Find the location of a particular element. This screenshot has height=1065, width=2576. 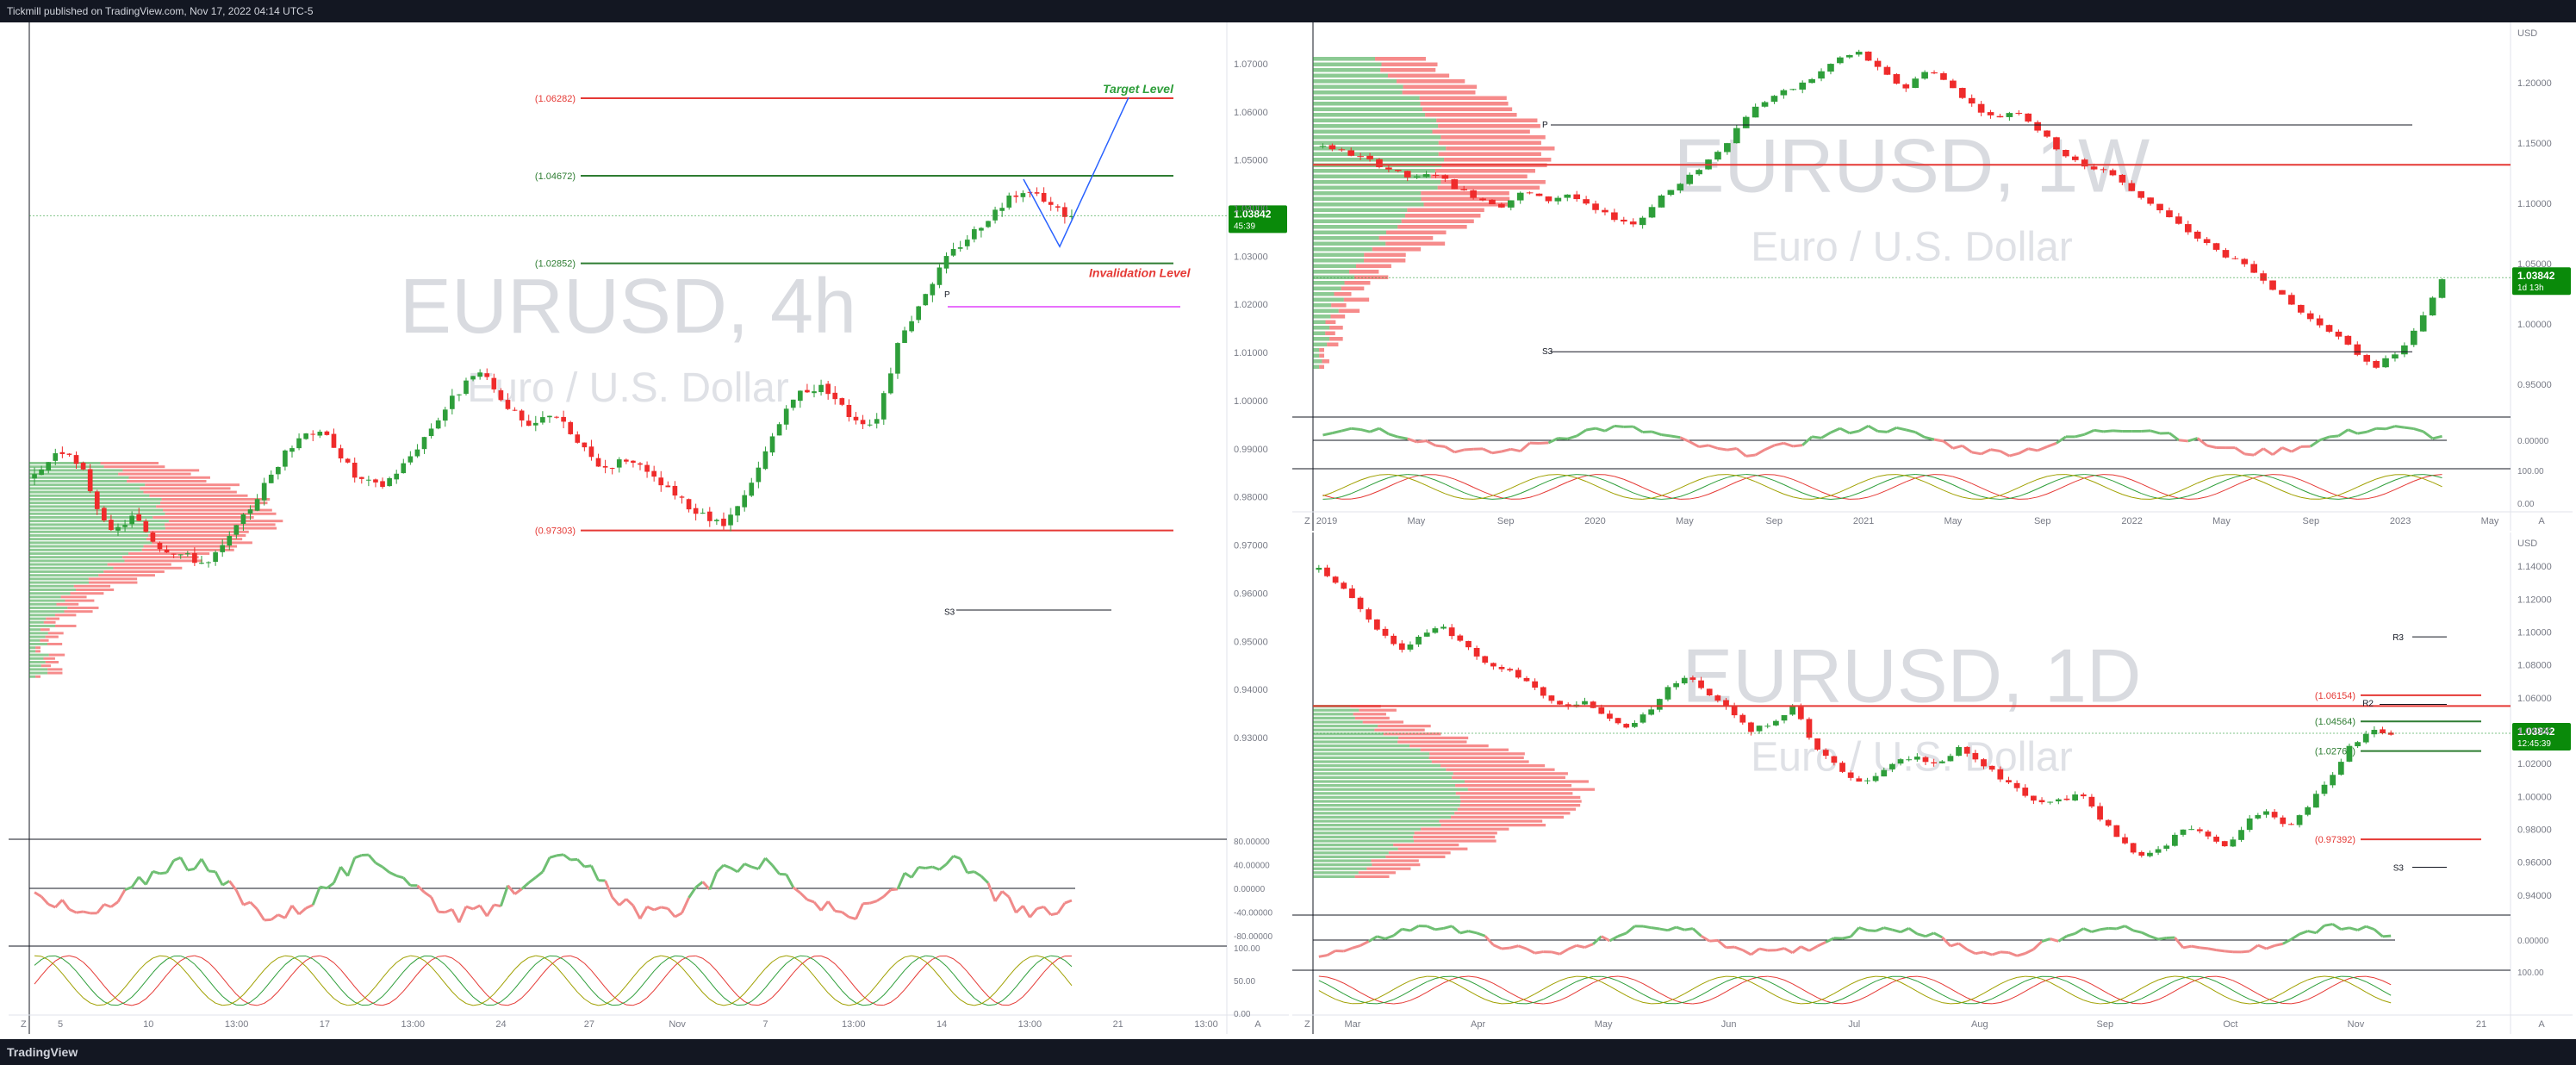

invalidation-level-label: Invalidation Level is located at coordinates (1140, 272).